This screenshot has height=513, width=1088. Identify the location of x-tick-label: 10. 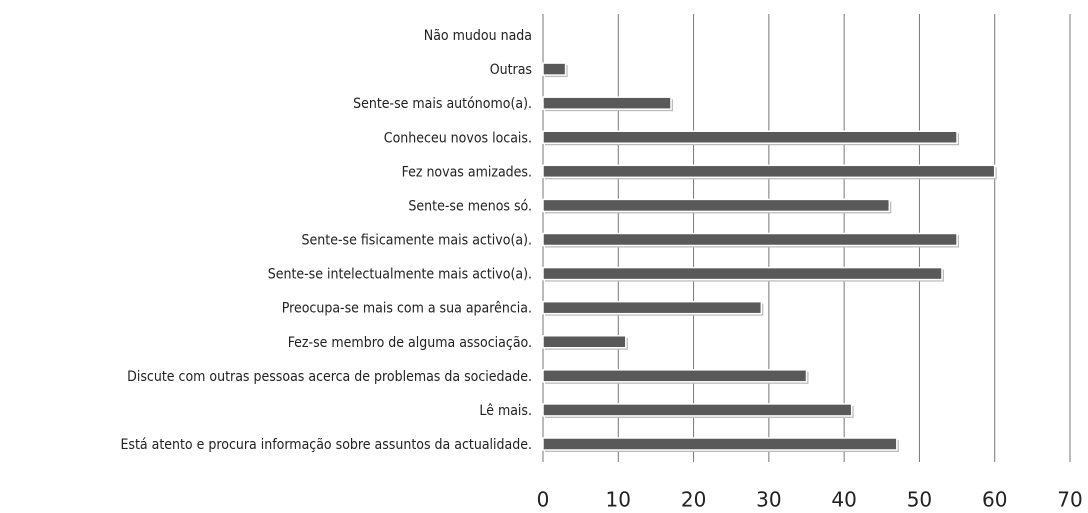
(618, 500).